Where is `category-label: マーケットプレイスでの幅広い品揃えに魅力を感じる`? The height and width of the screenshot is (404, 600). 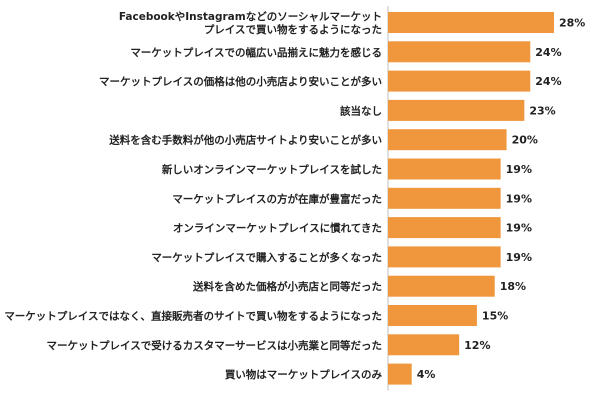
category-label: マーケットプレイスでの幅広い品揃えに魅力を感じる is located at coordinates (256, 52).